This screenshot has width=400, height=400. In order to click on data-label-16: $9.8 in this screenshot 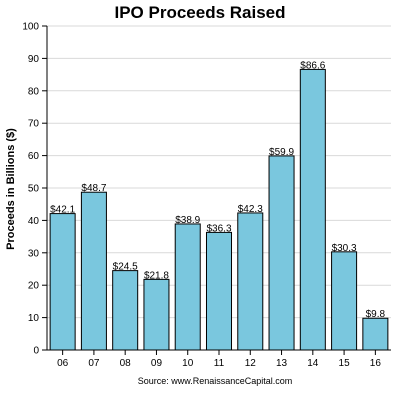, I will do `click(376, 314)`.